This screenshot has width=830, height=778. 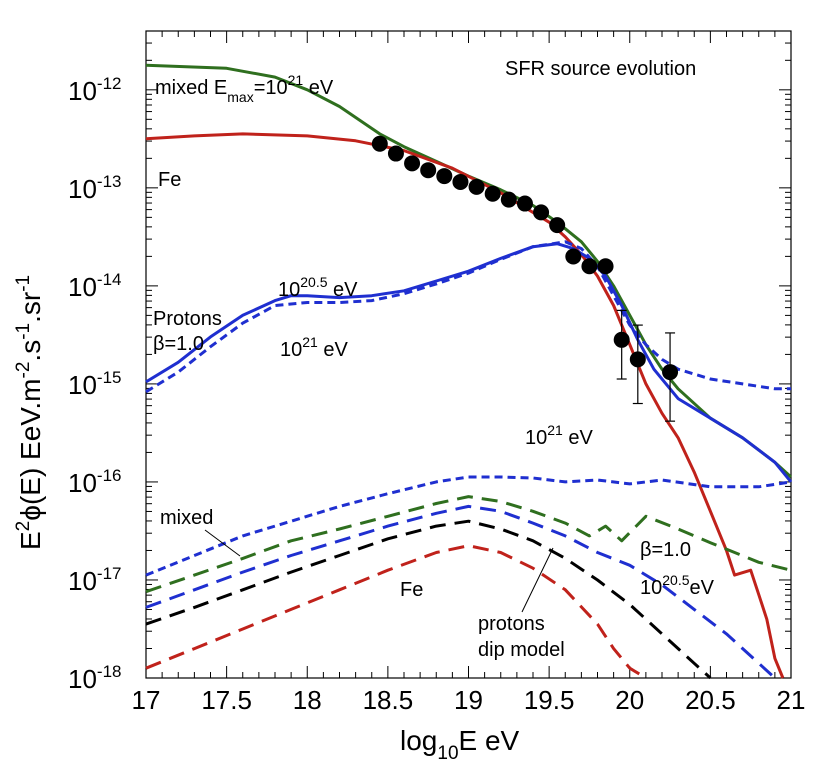 I want to click on y-tick-label: 10-17, so click(x=95, y=580).